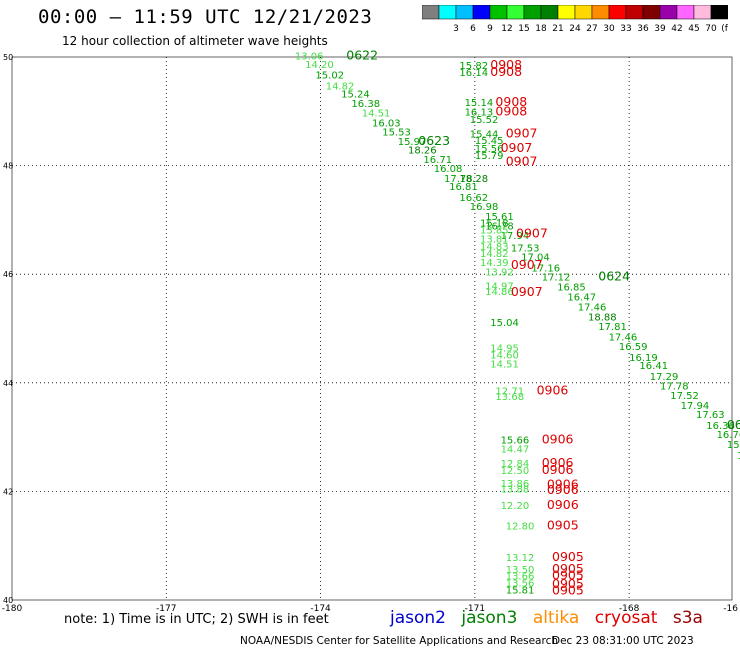 This screenshot has width=740, height=650. I want to click on wave-height-value: 16.13, so click(479, 113).